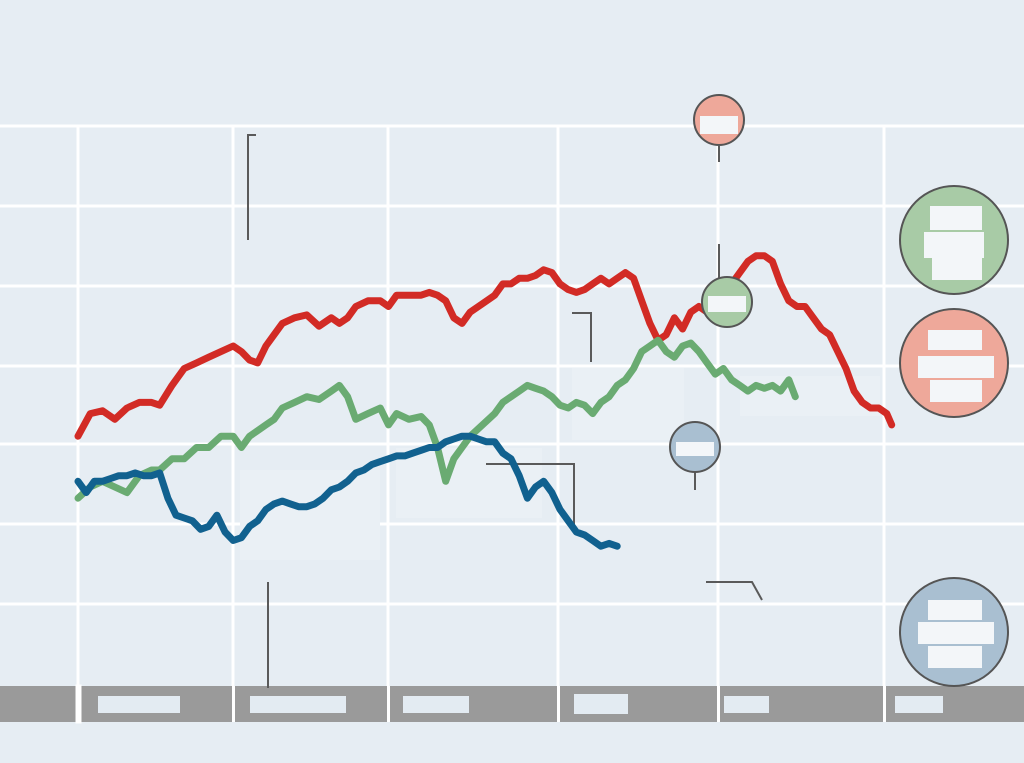 The height and width of the screenshot is (763, 1024). Describe the element at coordinates (719, 125) in the screenshot. I see `red-peak-badge-label` at that location.